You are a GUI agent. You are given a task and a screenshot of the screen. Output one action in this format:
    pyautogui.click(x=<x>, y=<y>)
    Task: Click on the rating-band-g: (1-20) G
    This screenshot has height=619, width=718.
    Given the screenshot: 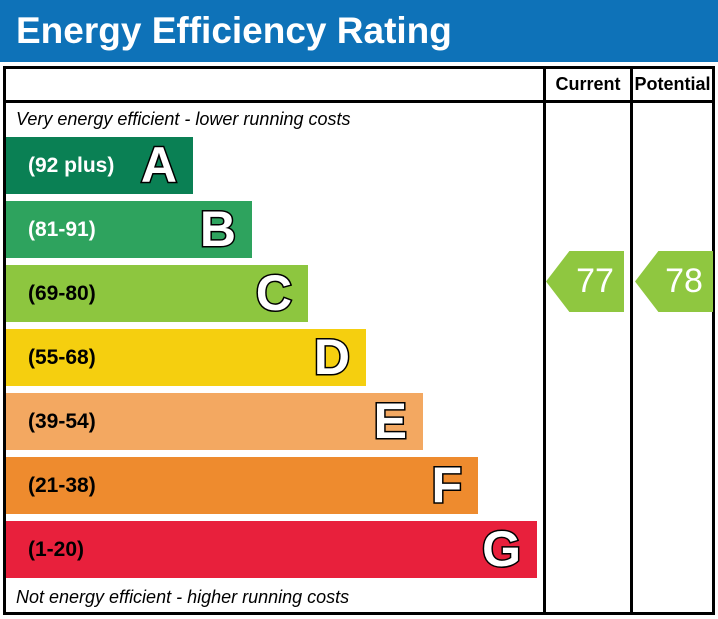 What is the action you would take?
    pyautogui.click(x=271, y=549)
    